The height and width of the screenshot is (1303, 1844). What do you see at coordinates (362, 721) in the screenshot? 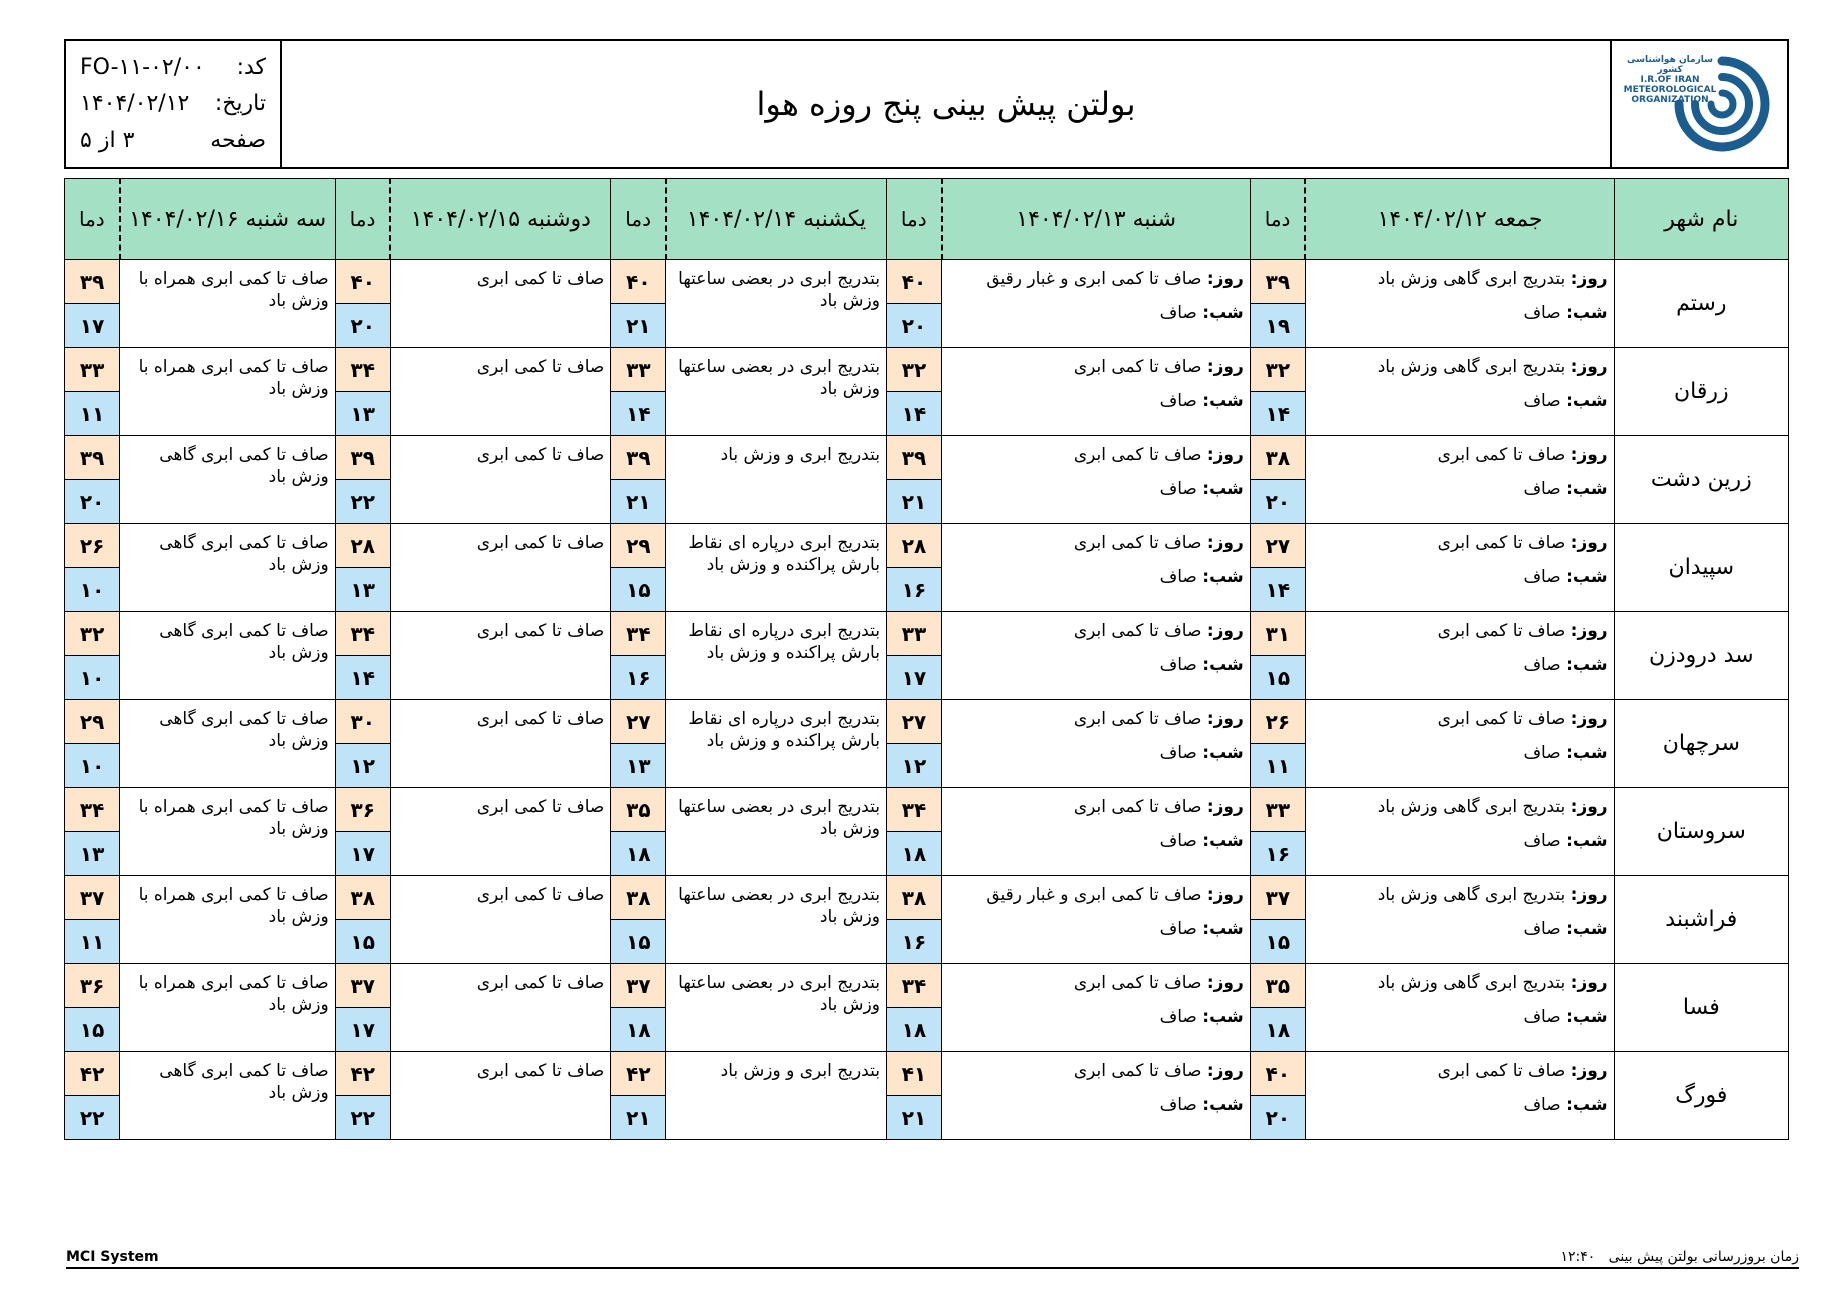
I see `day-4-max-temp: ۳۰` at bounding box center [362, 721].